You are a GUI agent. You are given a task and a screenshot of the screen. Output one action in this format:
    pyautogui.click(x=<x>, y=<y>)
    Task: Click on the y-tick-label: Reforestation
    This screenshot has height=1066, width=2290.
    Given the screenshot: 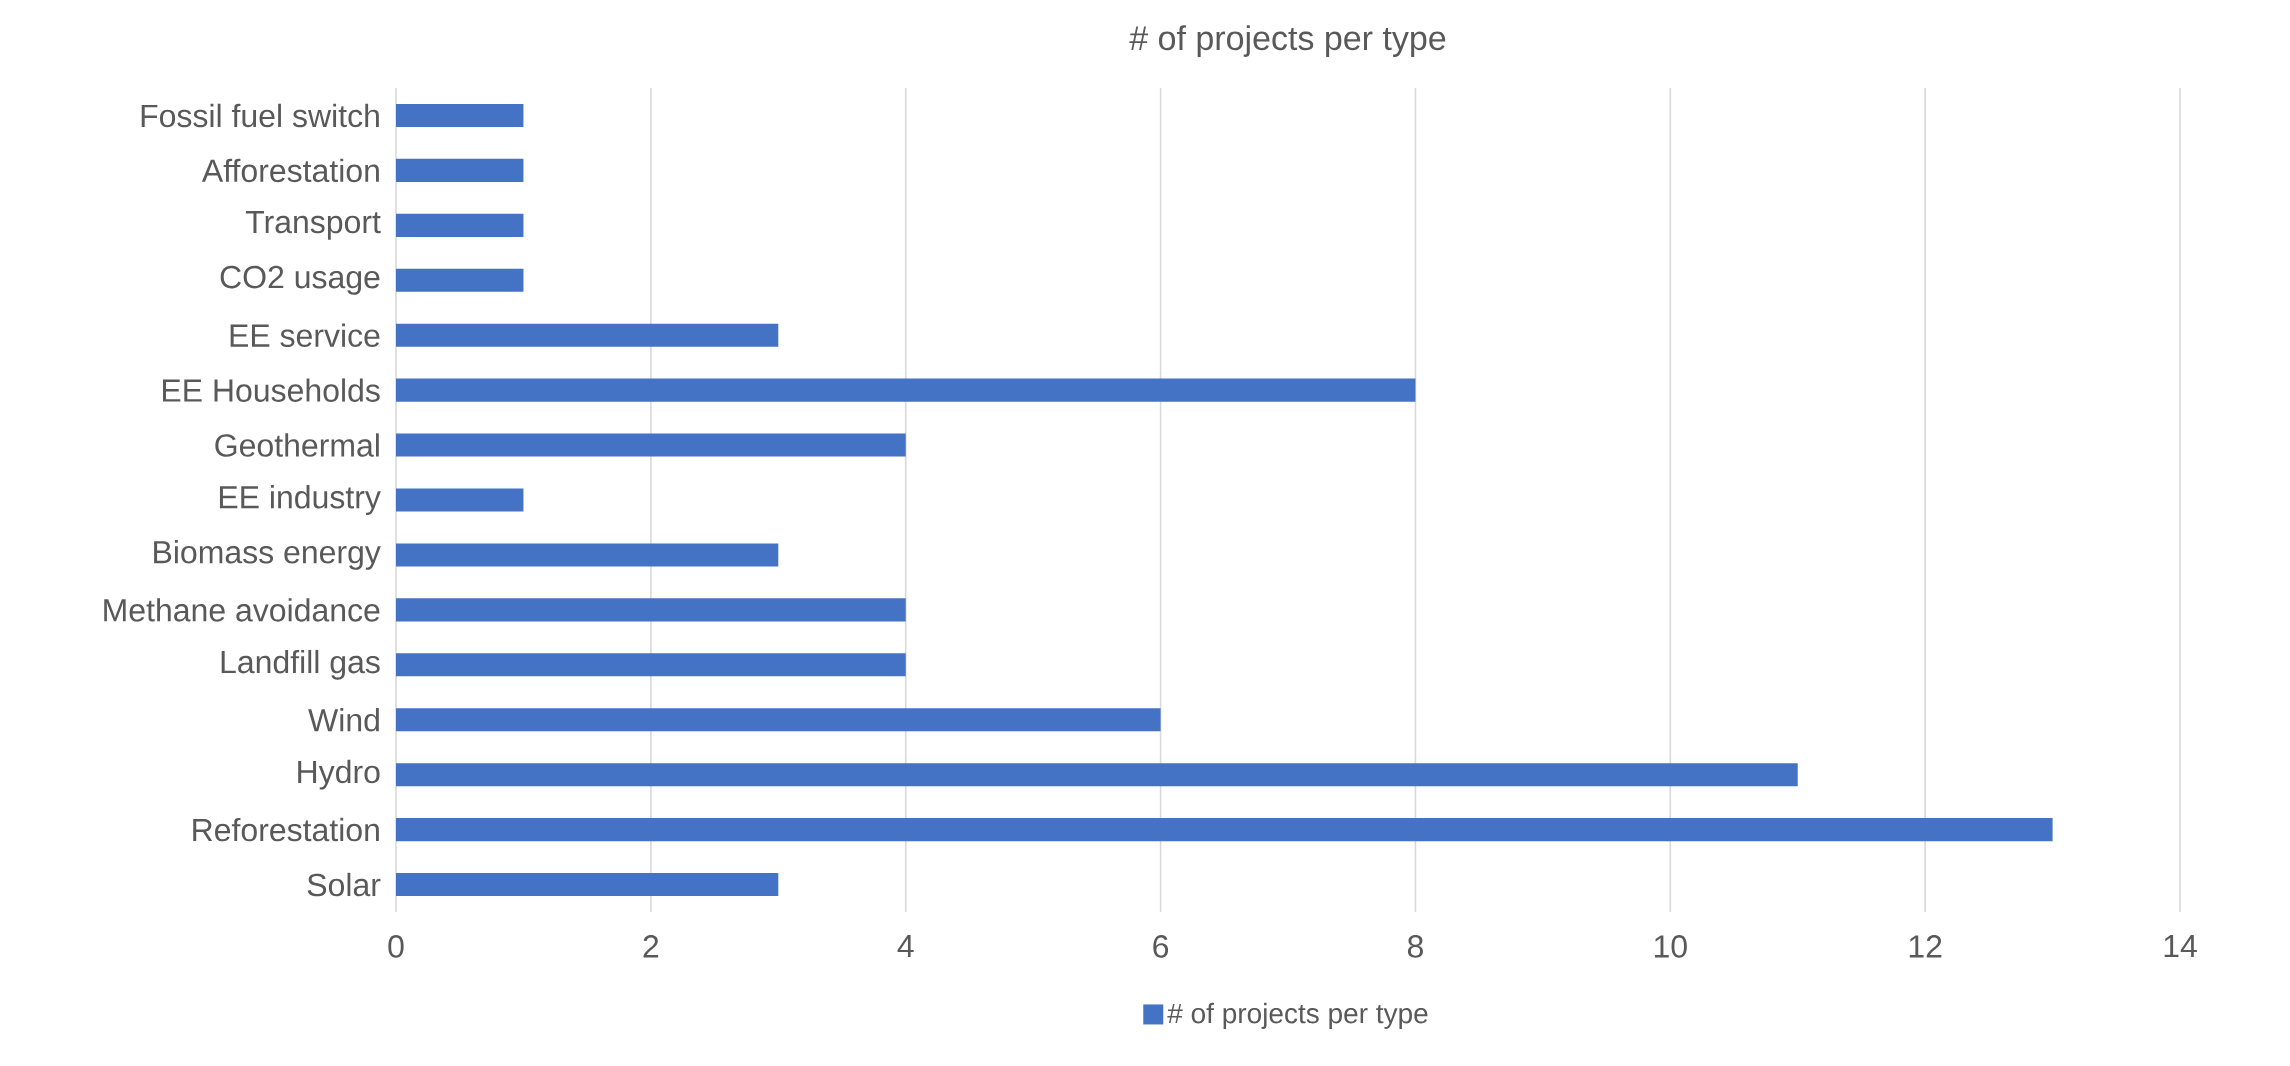 What is the action you would take?
    pyautogui.click(x=286, y=829)
    